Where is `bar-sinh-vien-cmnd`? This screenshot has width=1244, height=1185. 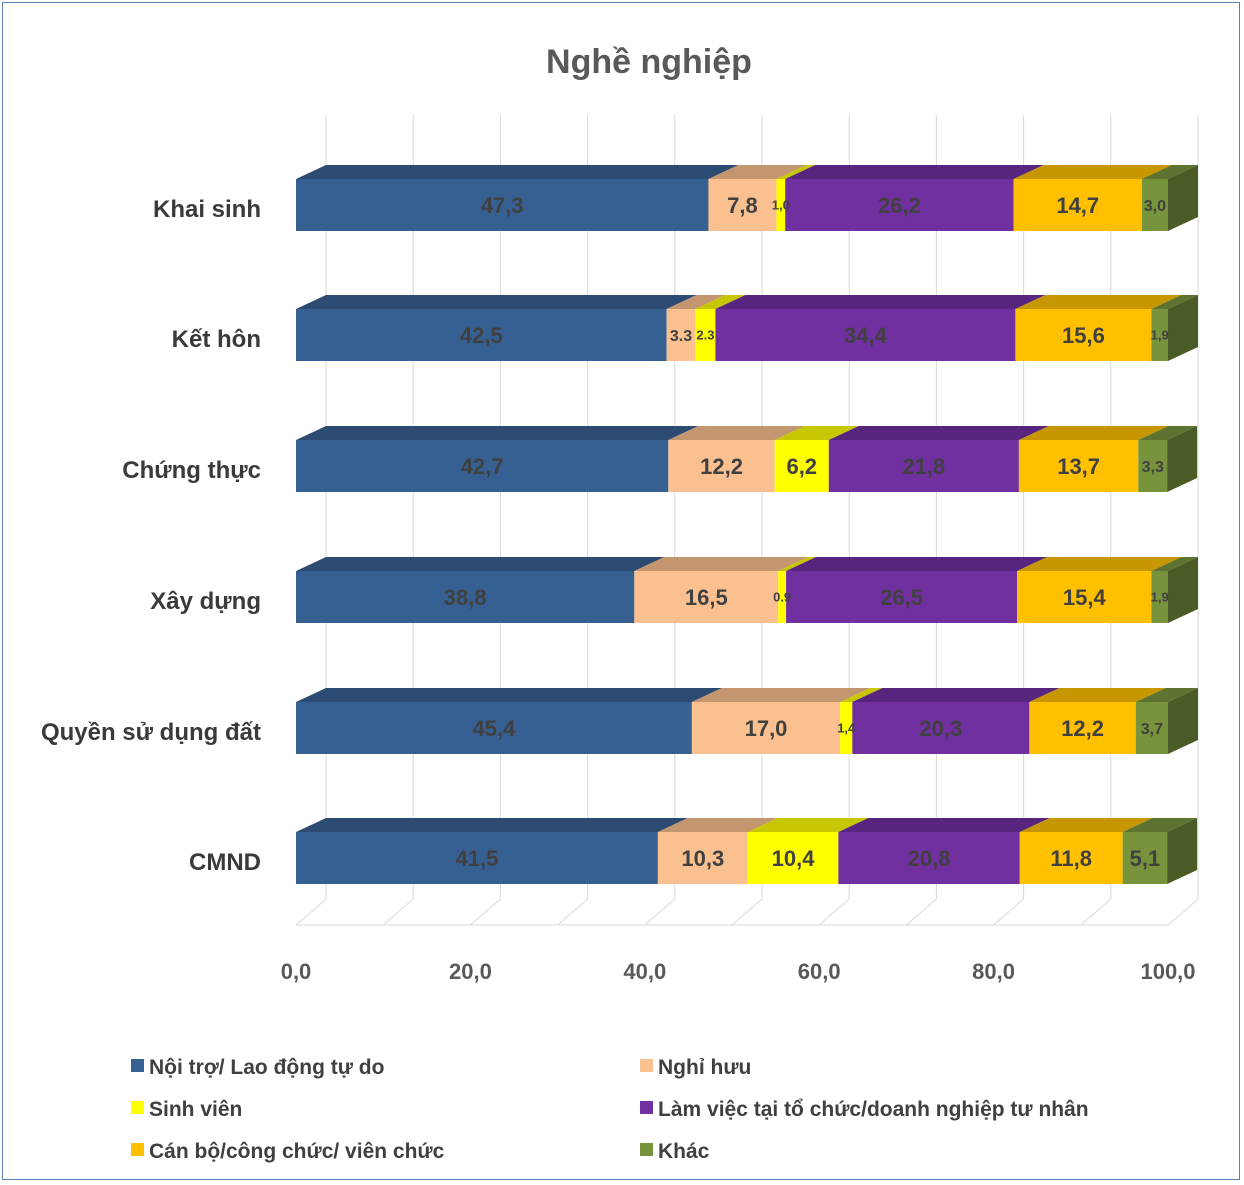
bar-sinh-vien-cmnd is located at coordinates (793, 858).